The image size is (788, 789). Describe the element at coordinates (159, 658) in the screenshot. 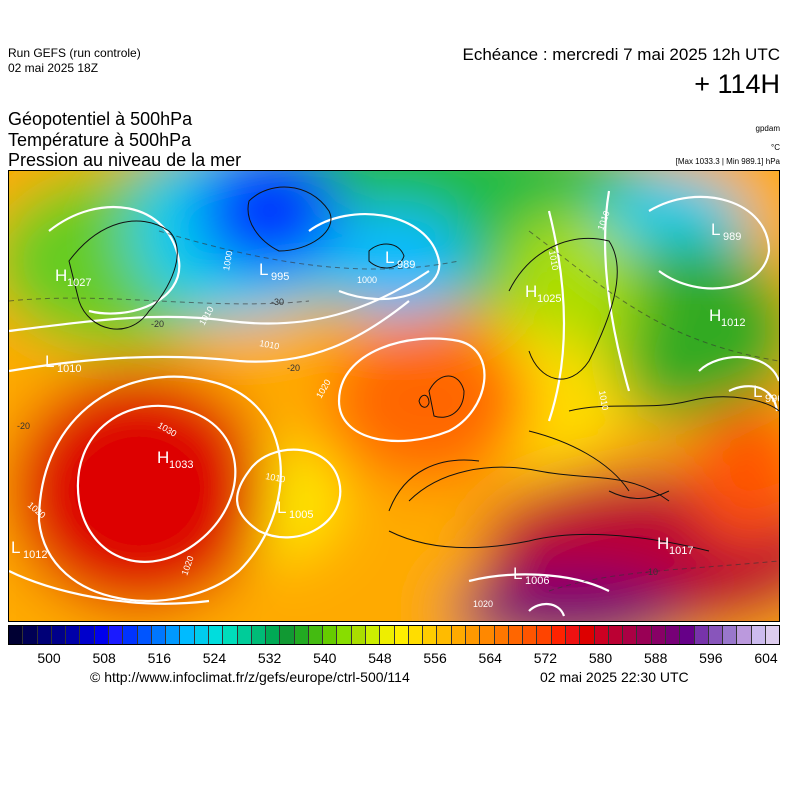

I see `colorbar-tick-label: 516` at that location.